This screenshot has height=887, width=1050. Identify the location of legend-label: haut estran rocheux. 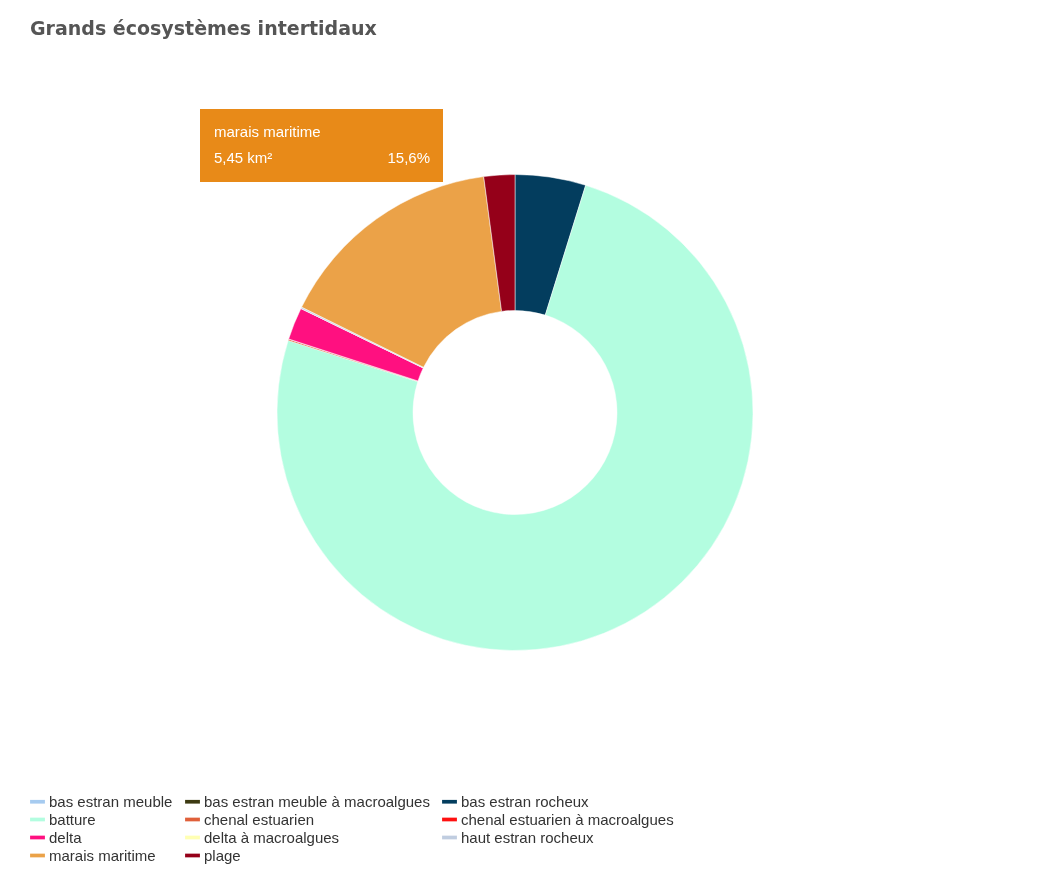
(528, 837).